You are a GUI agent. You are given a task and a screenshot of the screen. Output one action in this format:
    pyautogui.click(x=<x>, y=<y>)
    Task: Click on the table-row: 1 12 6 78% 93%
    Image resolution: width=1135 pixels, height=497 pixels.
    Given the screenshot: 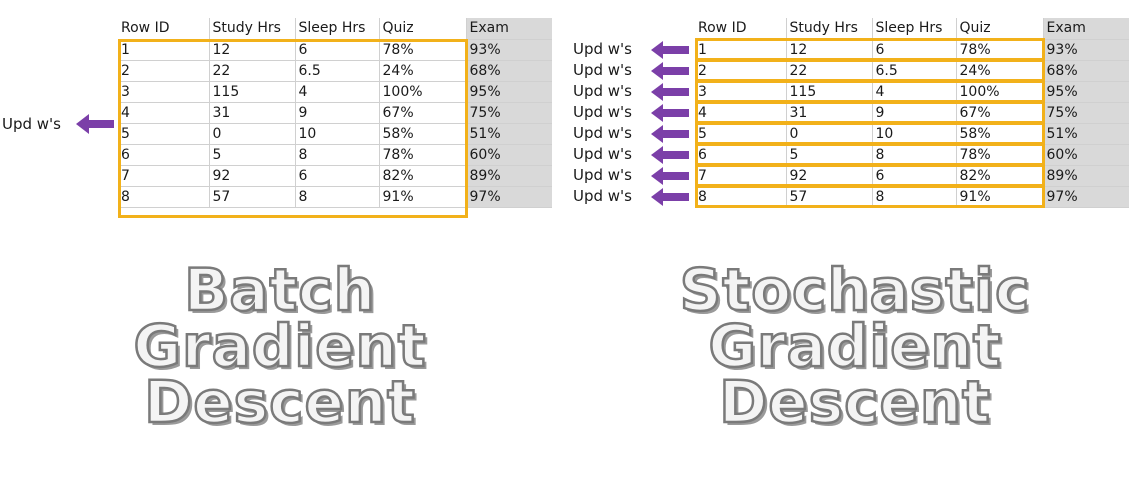 What is the action you would take?
    pyautogui.click(x=912, y=50)
    